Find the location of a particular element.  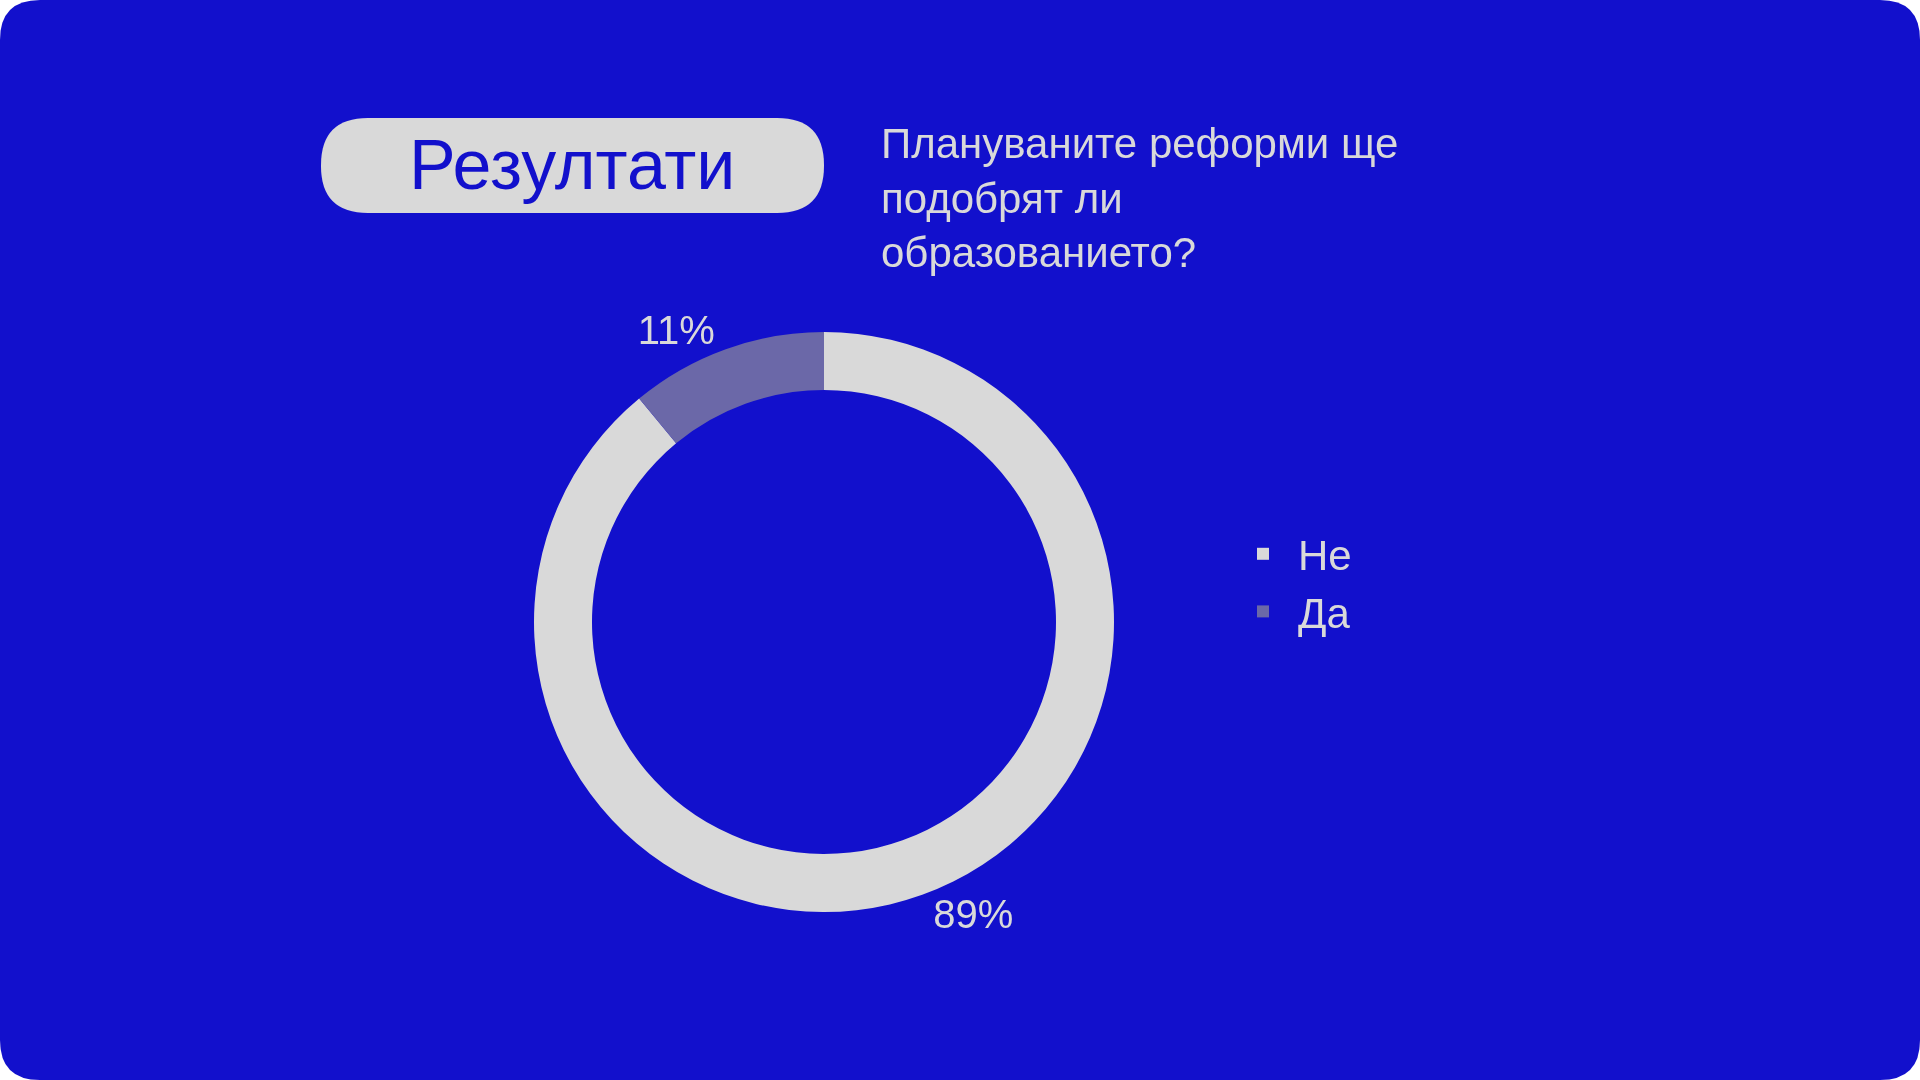

chart-subtitle: Плануваните реформи ще подобрят ли образованието? is located at coordinates (1140, 198).